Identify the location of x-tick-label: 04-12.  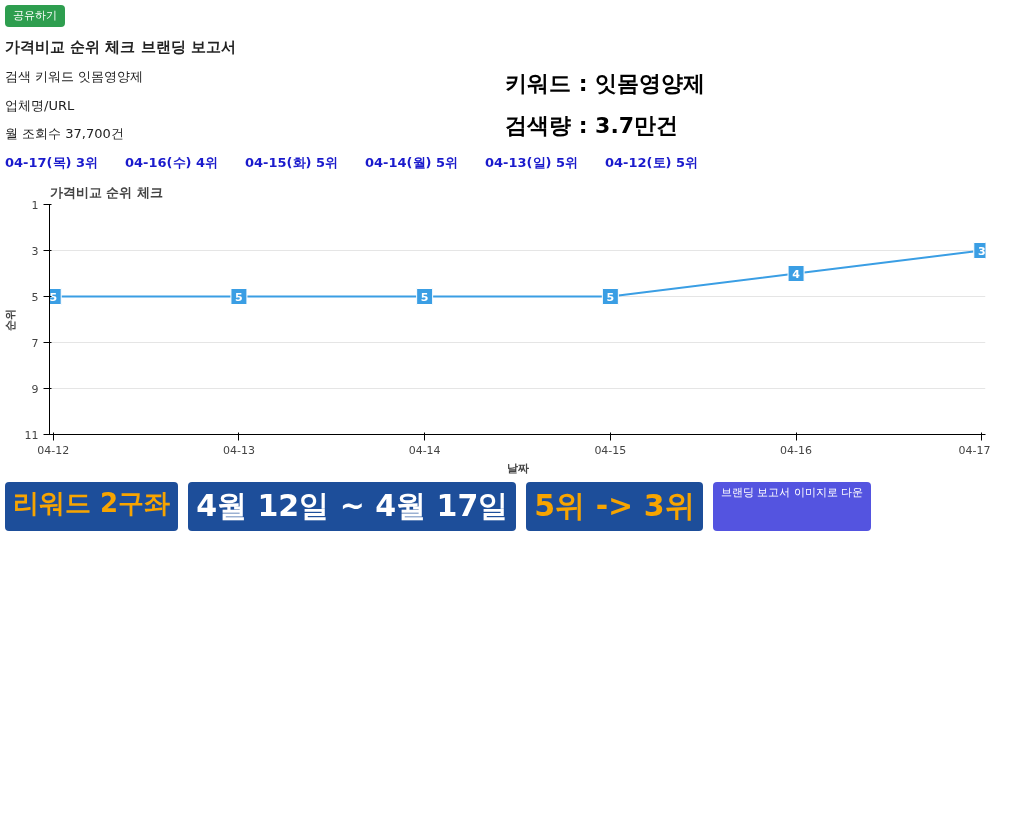
(53, 450).